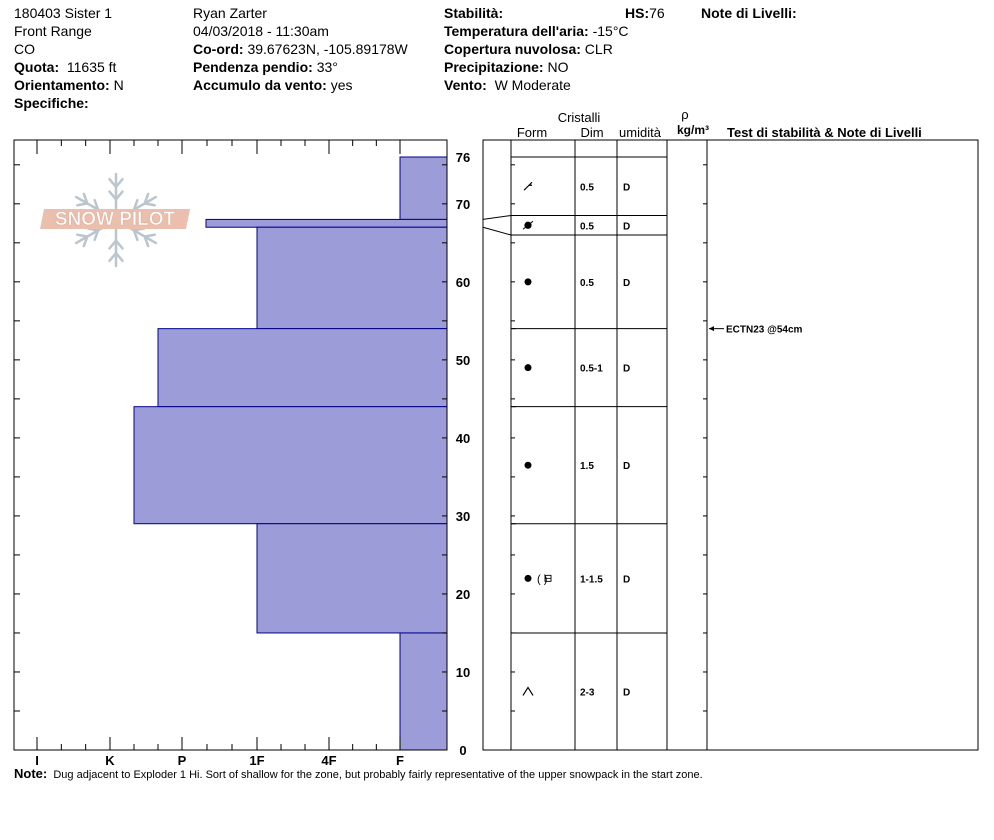 Image resolution: width=994 pixels, height=840 pixels. I want to click on state-name: CO, so click(24, 49).